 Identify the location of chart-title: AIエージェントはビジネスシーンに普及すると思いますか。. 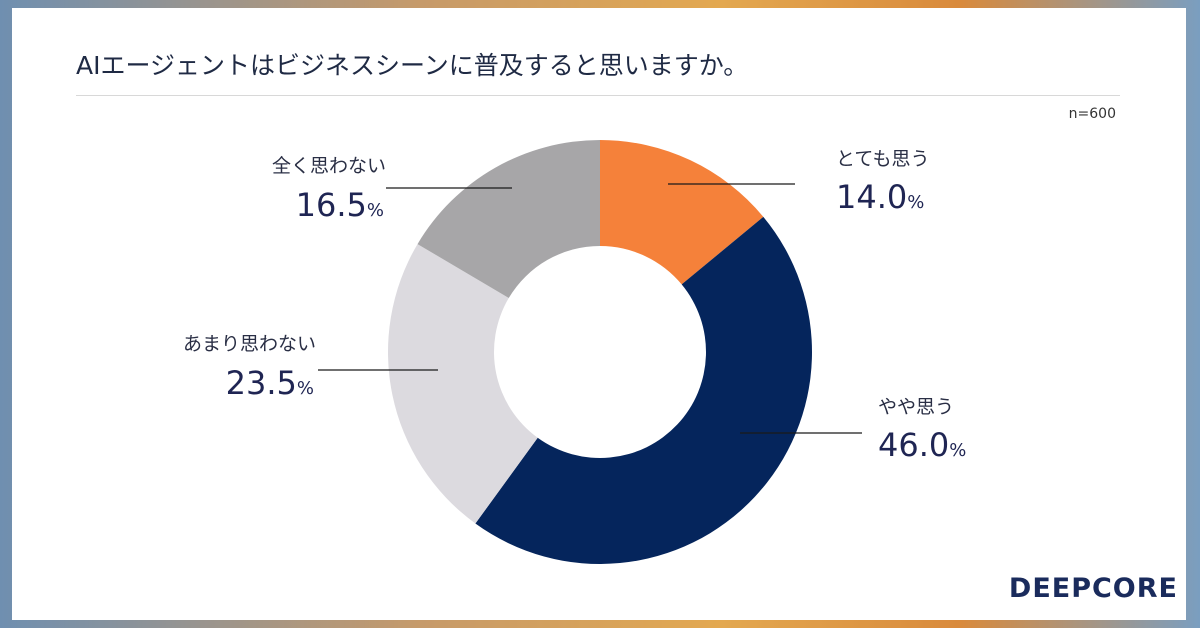
(412, 65).